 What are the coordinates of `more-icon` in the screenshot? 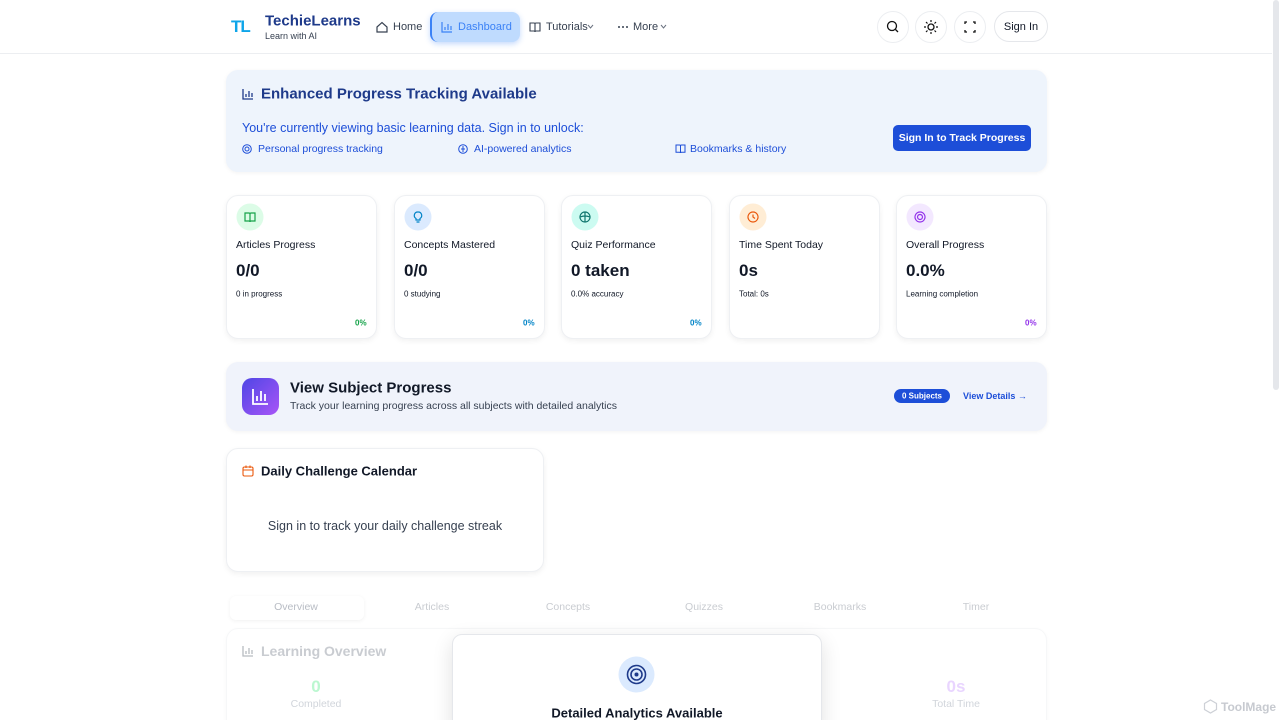 It's located at (623, 27).